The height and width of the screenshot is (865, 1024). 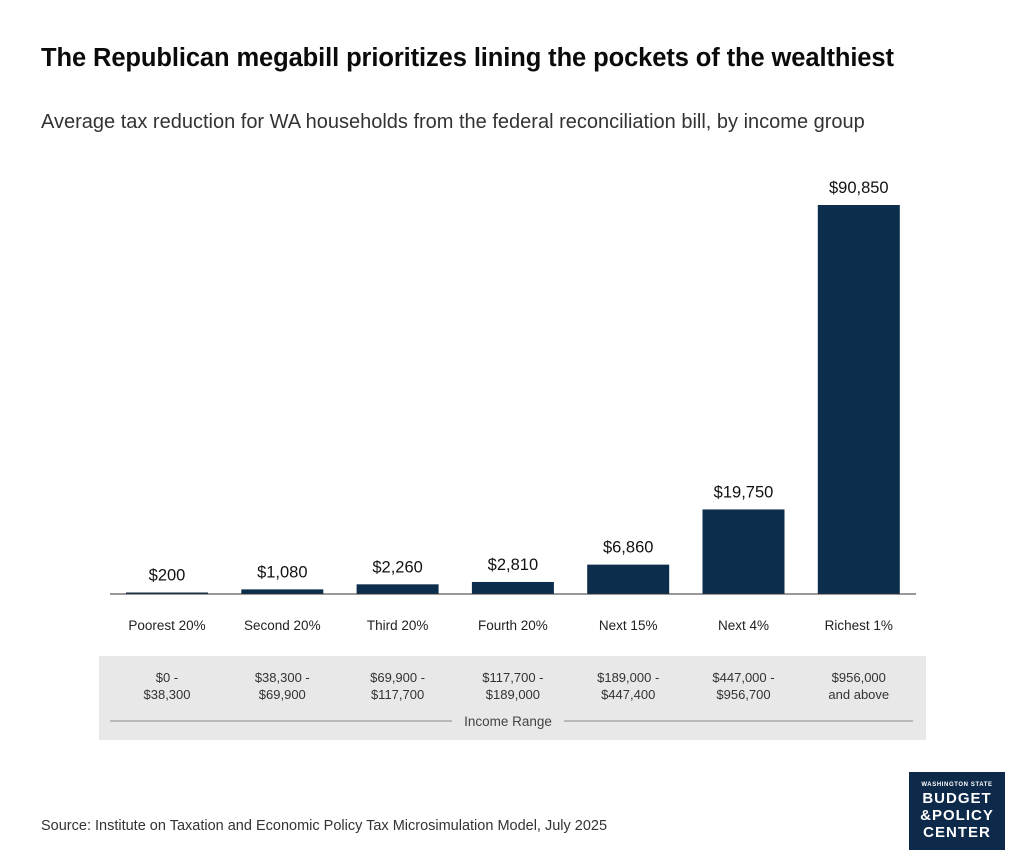 I want to click on logo-state-text: WASHINGTON STATE, so click(x=957, y=784).